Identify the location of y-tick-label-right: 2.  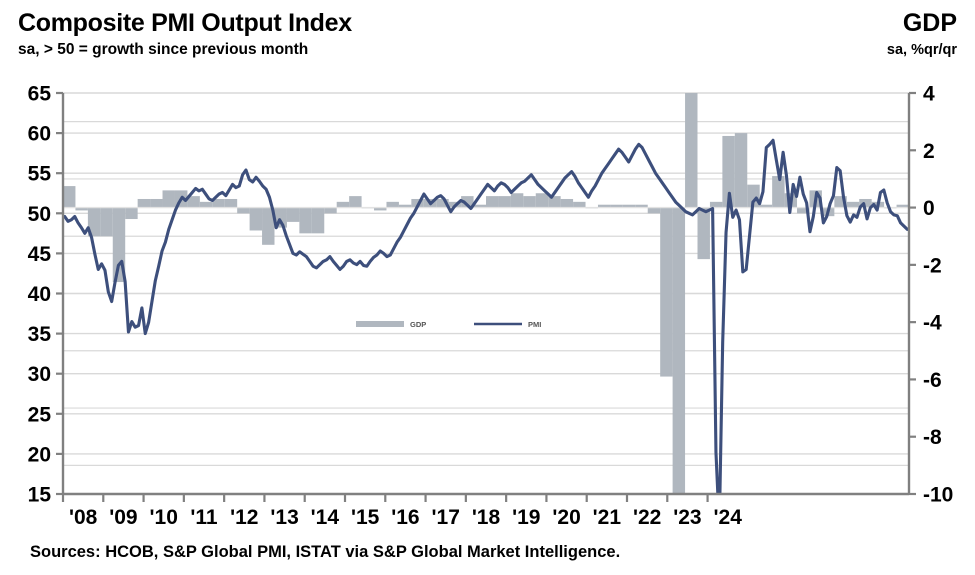
(929, 151).